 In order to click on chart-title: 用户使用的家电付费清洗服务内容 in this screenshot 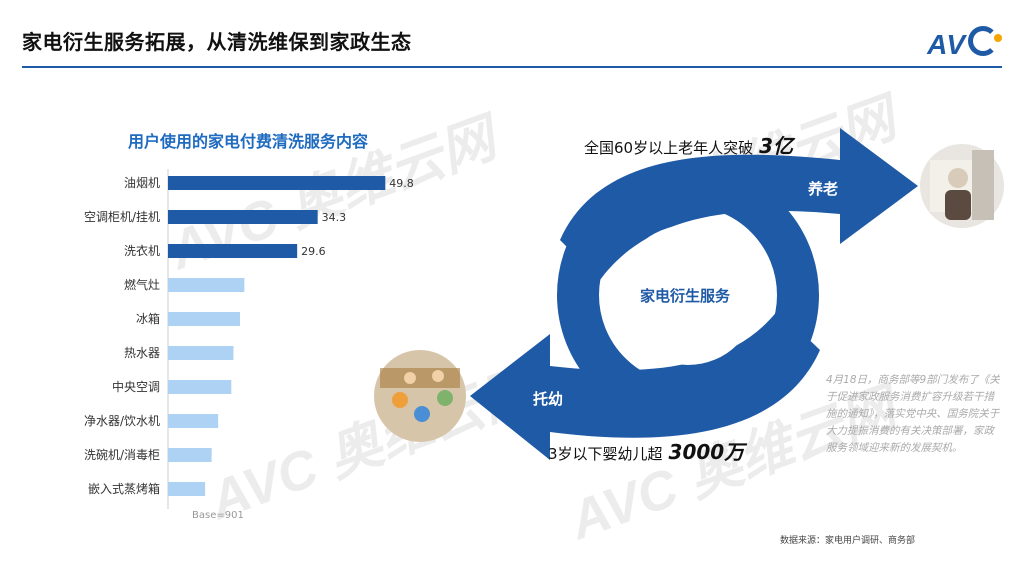, I will do `click(248, 141)`.